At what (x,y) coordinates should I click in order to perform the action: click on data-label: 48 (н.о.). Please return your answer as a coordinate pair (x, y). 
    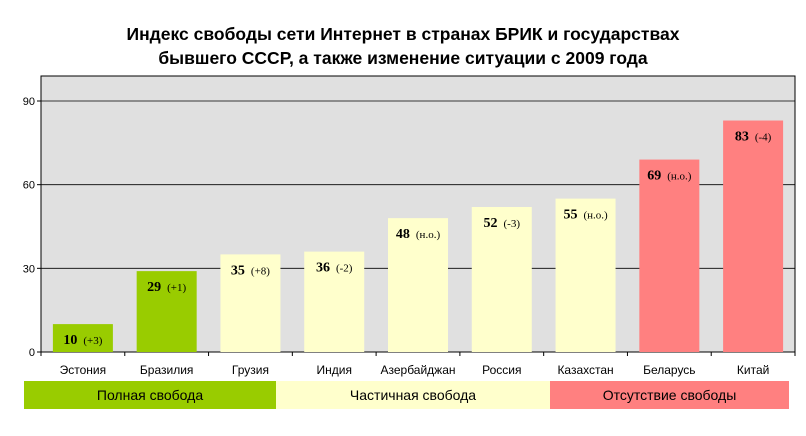
    Looking at the image, I should click on (418, 234).